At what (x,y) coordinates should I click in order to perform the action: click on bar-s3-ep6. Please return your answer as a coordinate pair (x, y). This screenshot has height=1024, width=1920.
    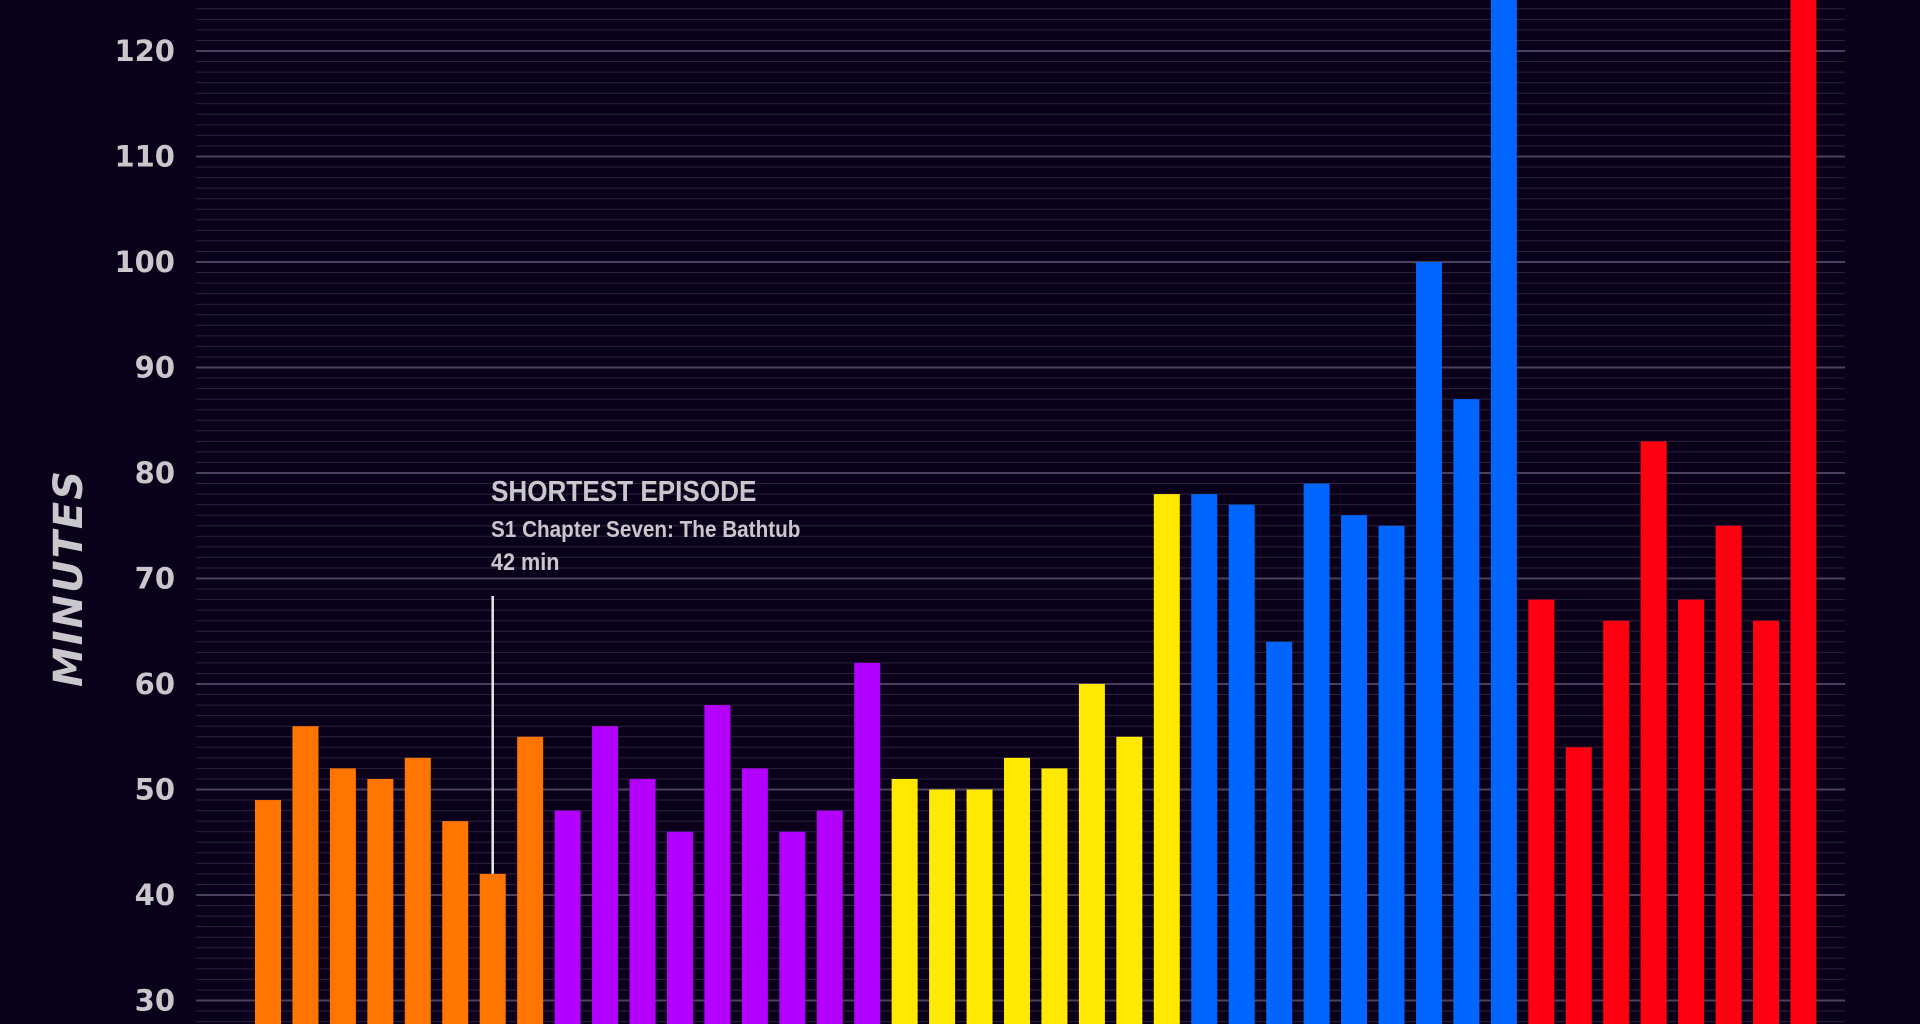
    Looking at the image, I should click on (1091, 854).